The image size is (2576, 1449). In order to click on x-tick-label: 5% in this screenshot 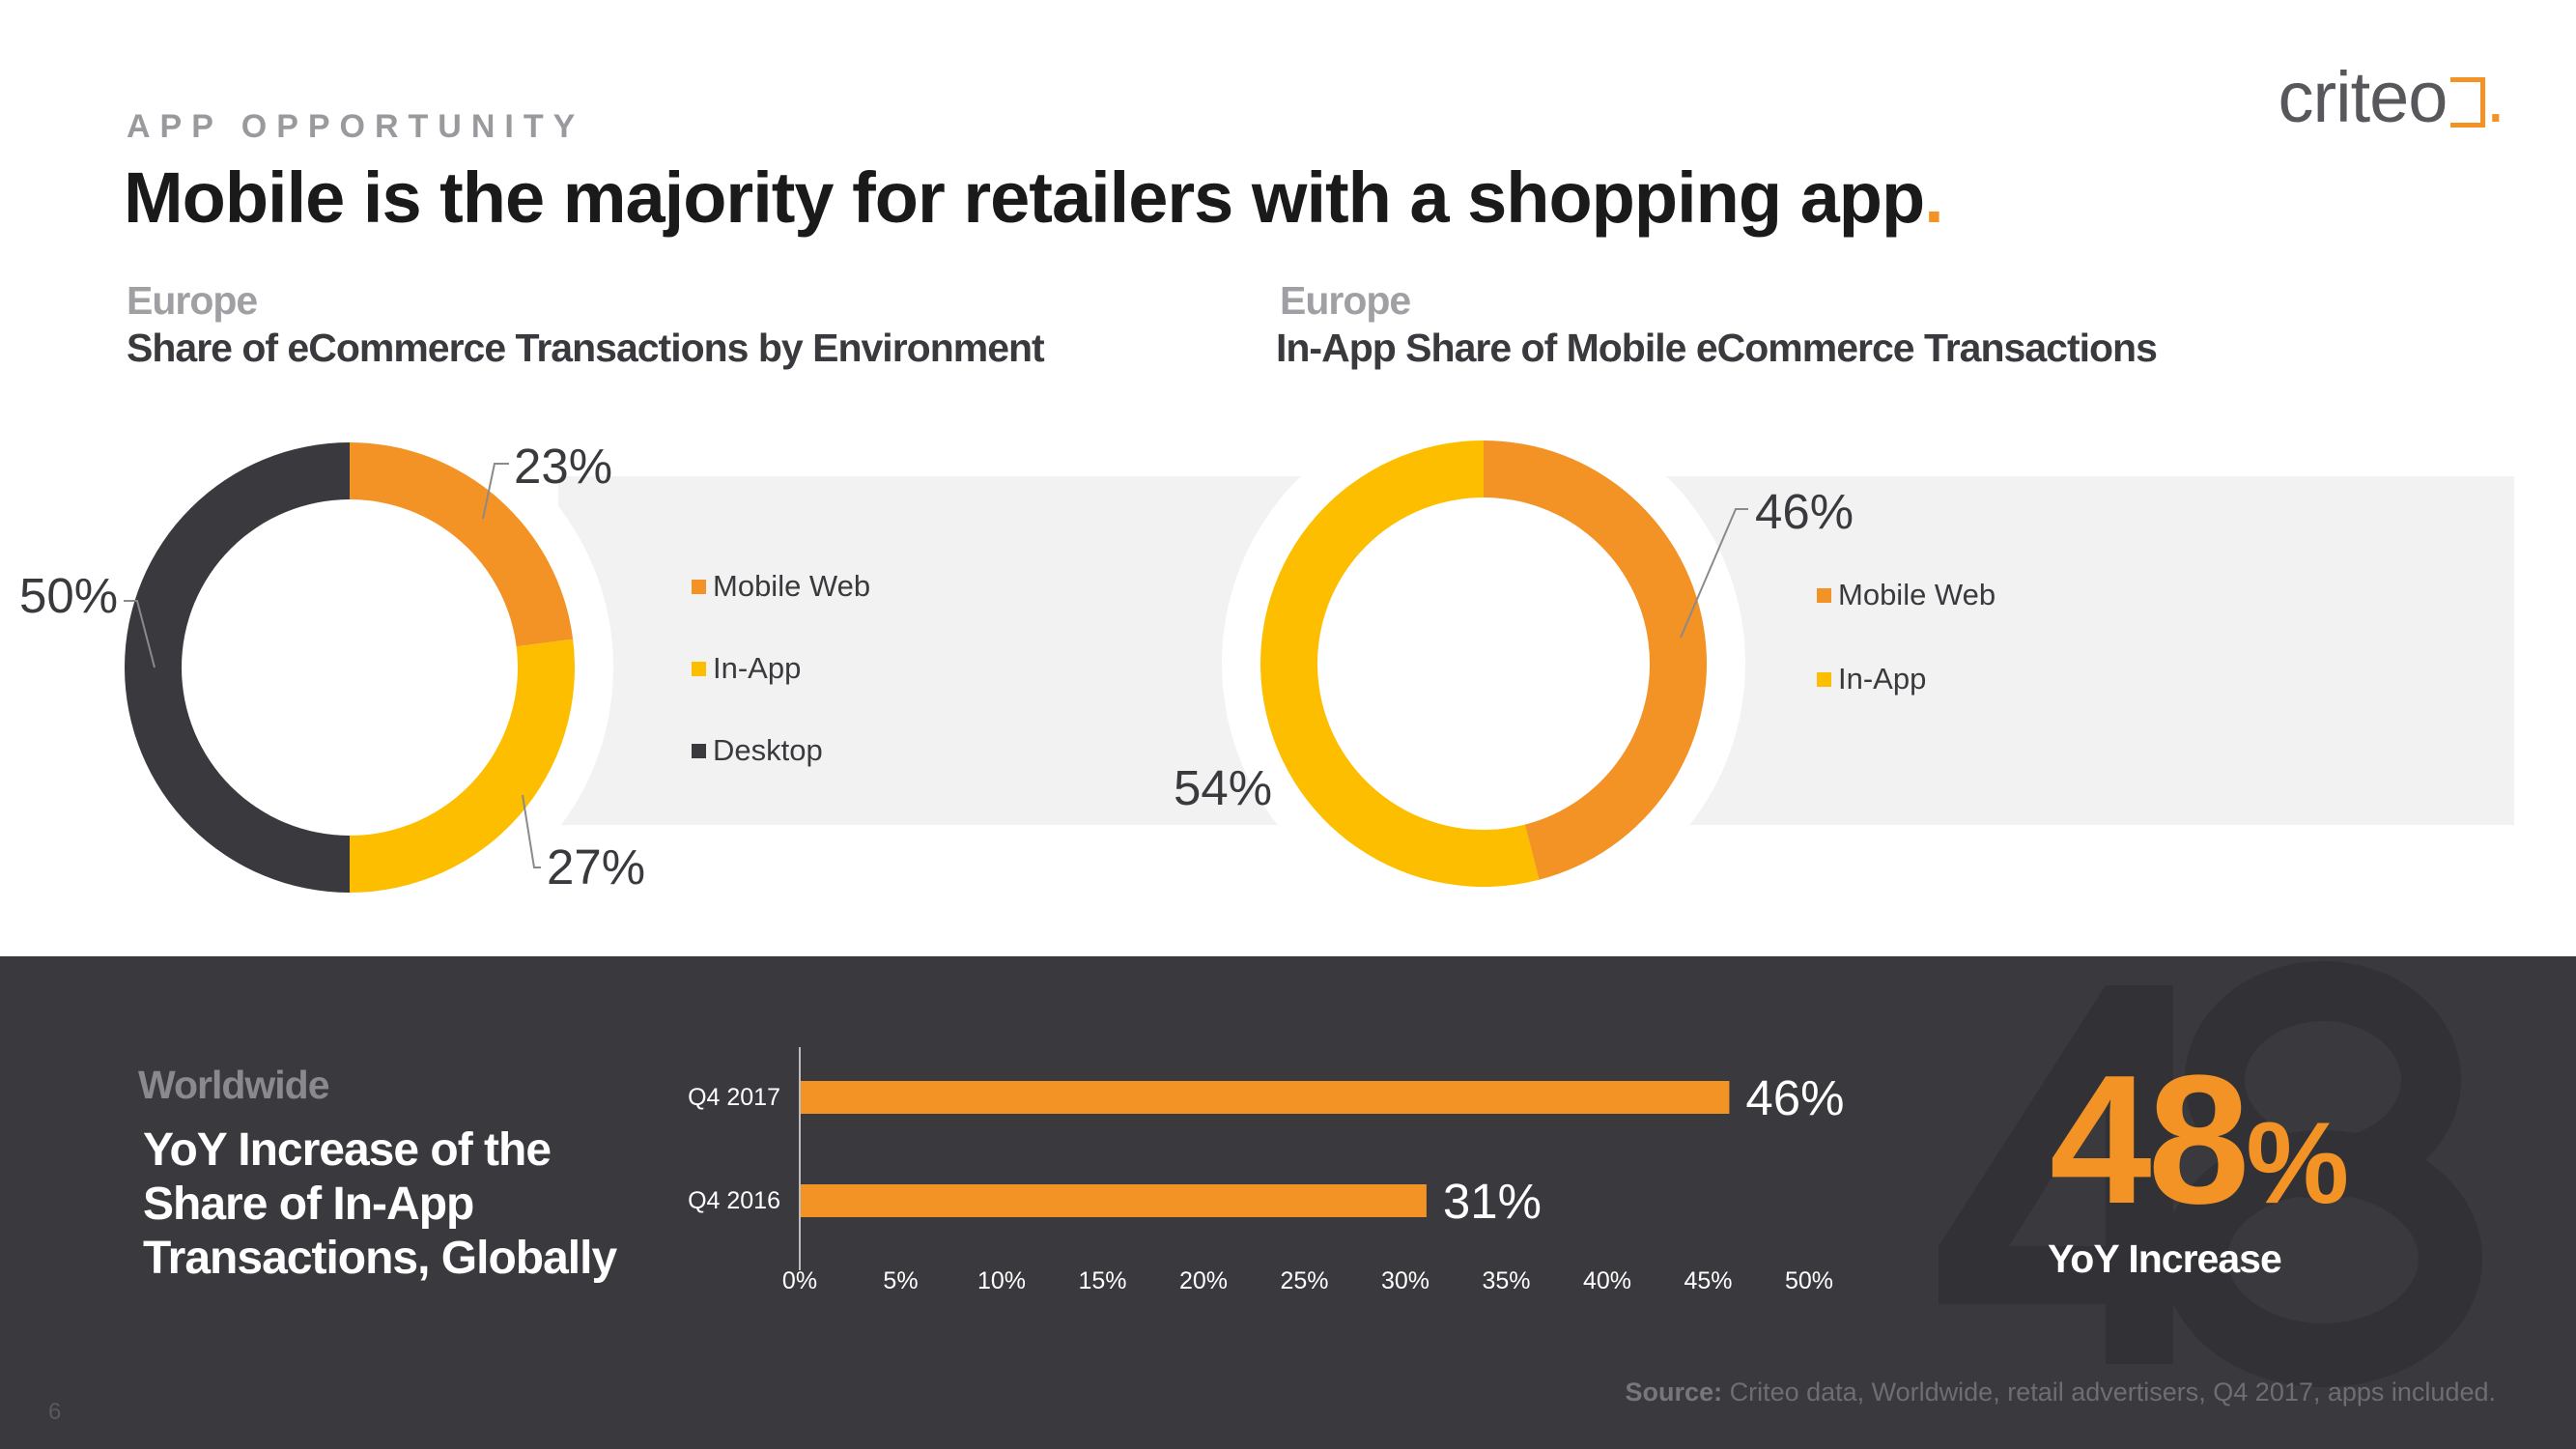, I will do `click(901, 1280)`.